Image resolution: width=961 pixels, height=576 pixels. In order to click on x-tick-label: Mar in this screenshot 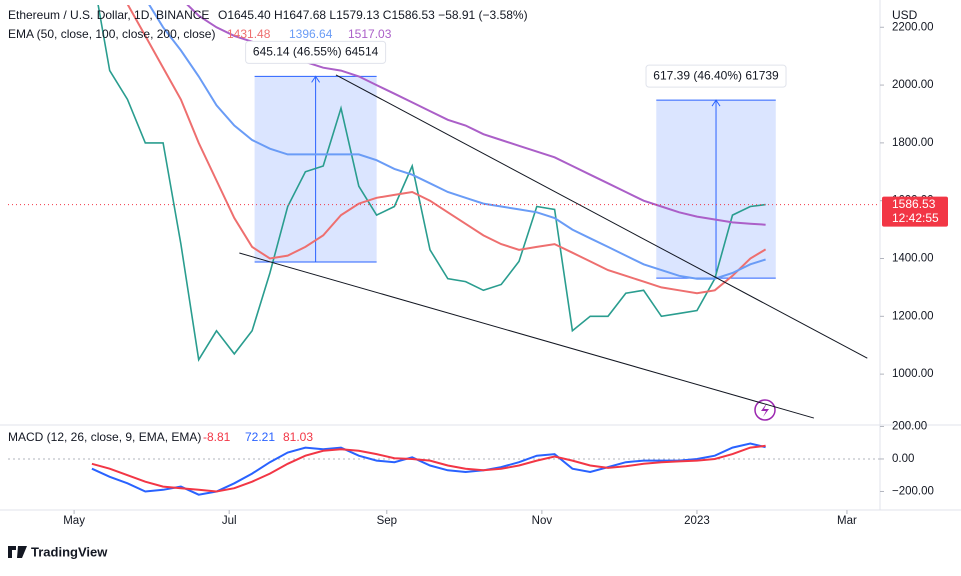, I will do `click(847, 521)`.